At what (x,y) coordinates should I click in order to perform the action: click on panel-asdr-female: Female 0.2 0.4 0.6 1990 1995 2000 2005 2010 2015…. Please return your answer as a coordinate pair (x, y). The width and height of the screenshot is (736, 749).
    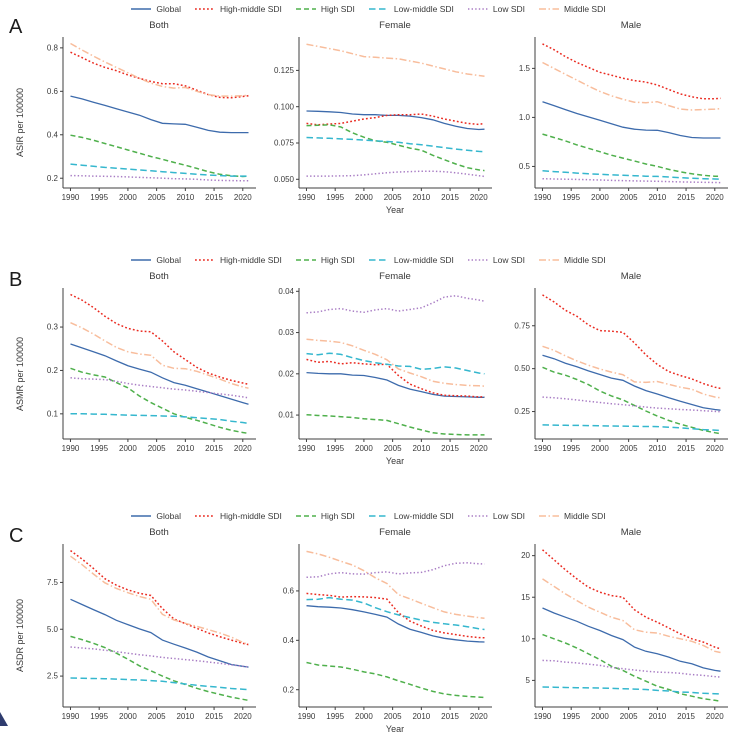
    Looking at the image, I should click on (381, 631).